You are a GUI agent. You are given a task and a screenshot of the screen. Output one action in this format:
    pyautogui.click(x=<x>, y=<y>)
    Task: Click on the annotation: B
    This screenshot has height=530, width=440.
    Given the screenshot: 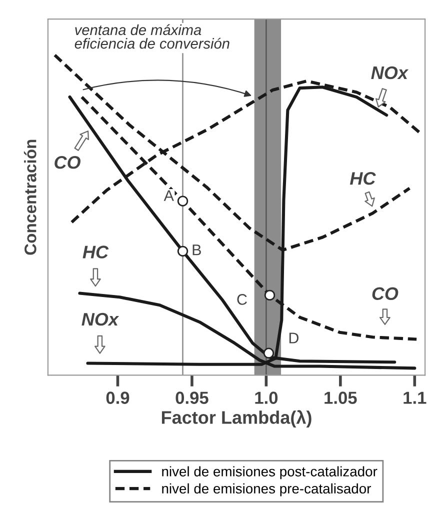 What is the action you would take?
    pyautogui.click(x=196, y=250)
    